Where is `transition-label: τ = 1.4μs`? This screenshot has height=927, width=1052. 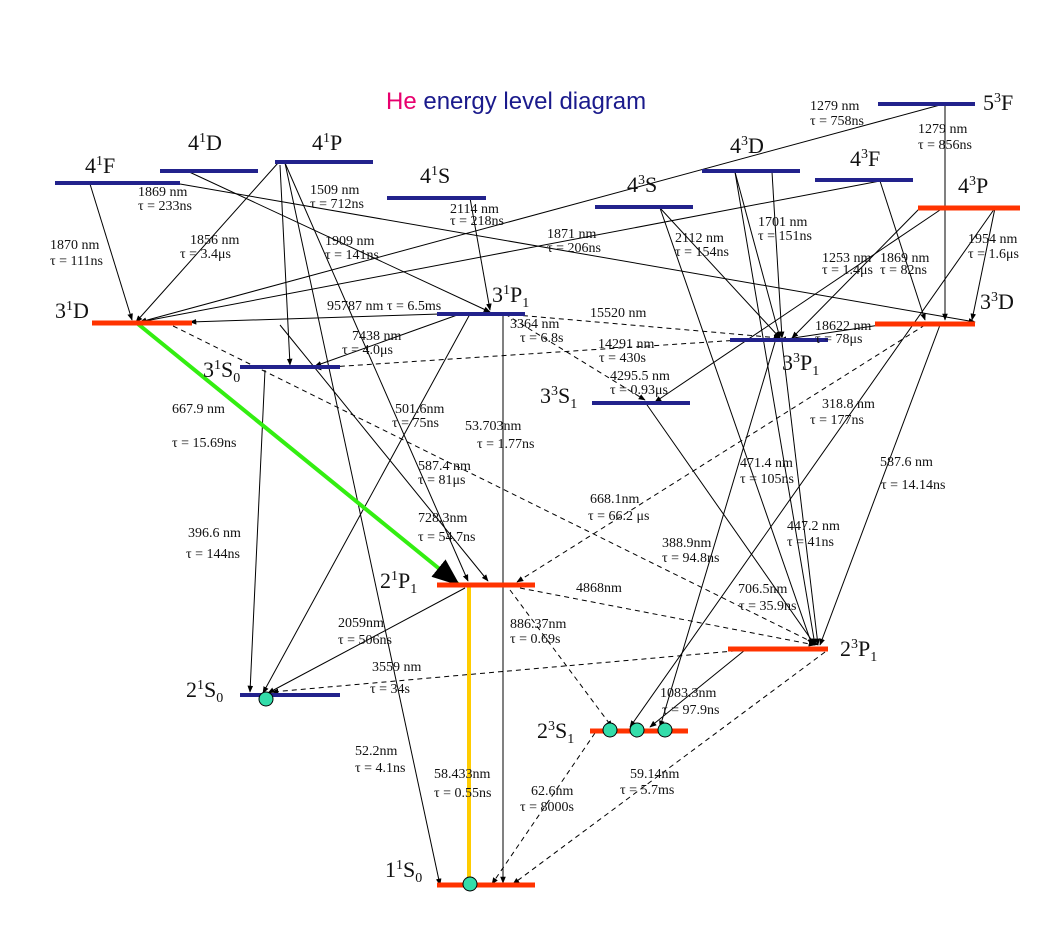
transition-label: τ = 1.4μs is located at coordinates (847, 270).